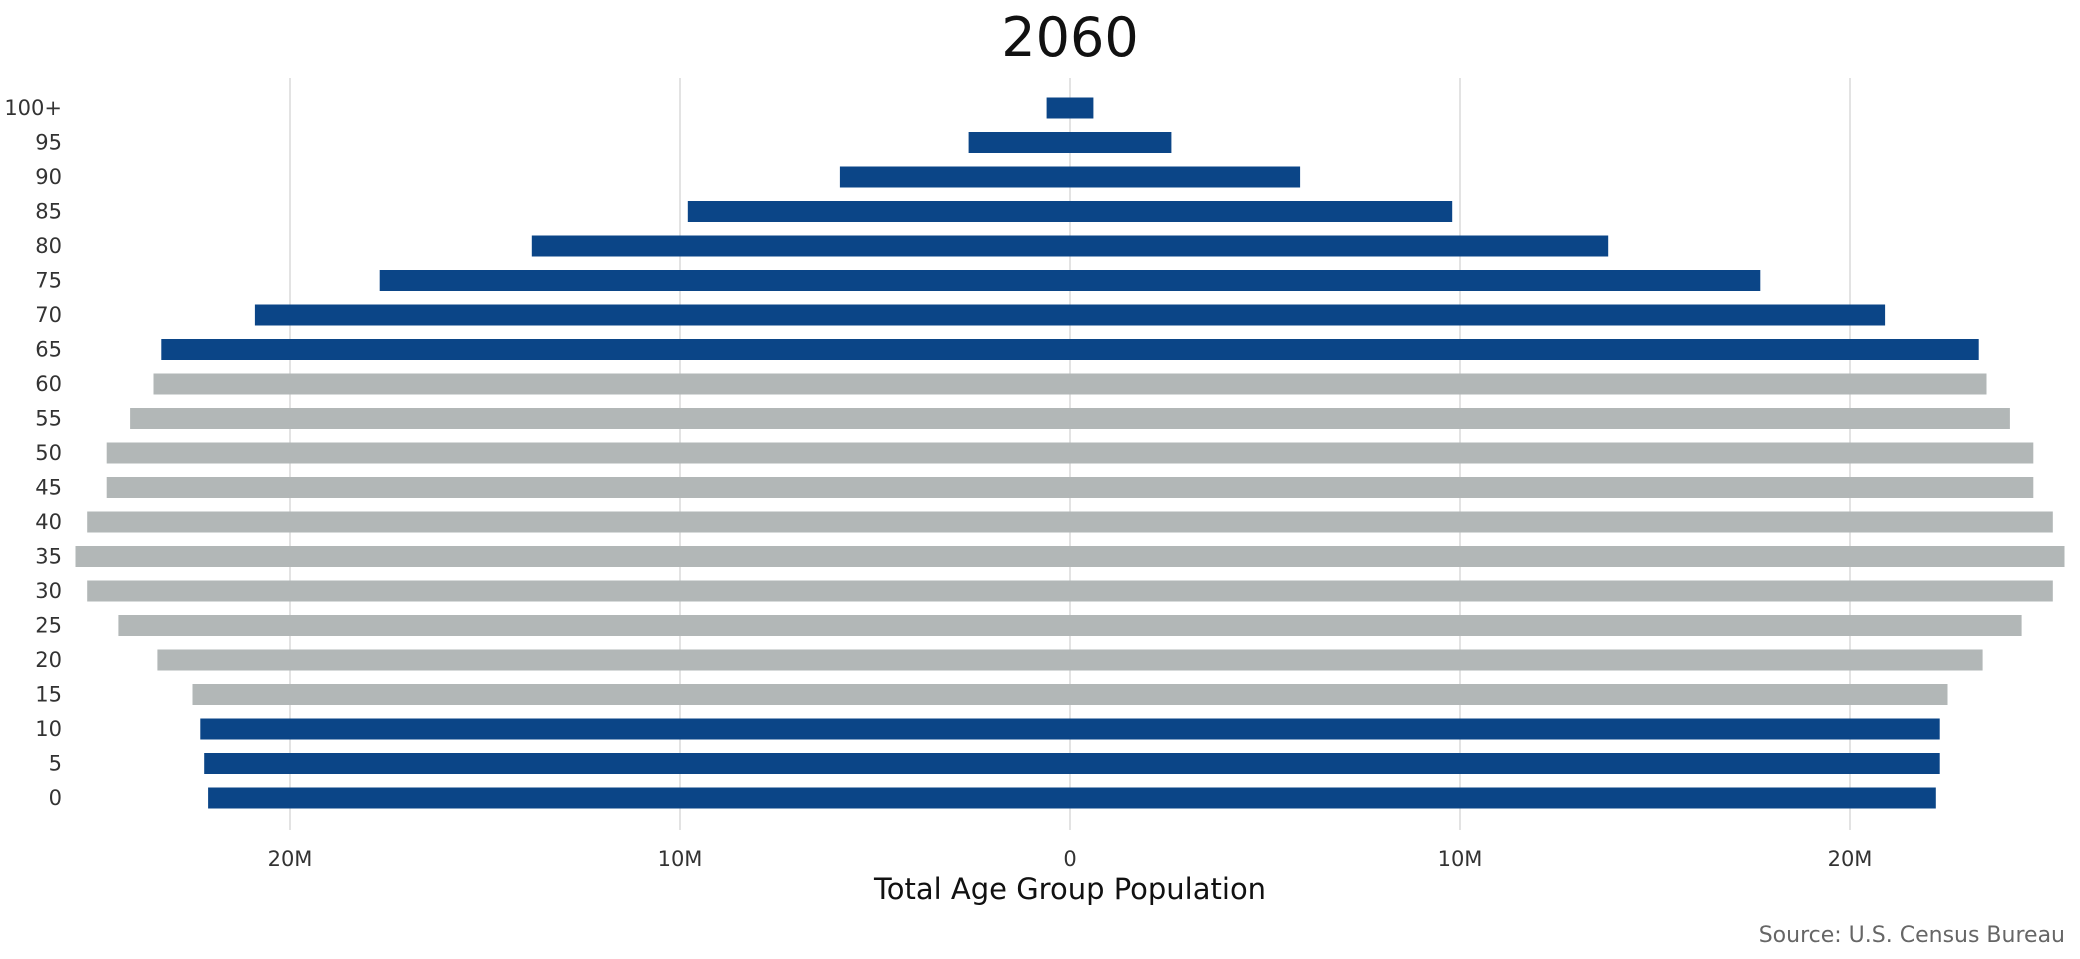 The width and height of the screenshot is (2080, 959). Describe the element at coordinates (48, 729) in the screenshot. I see `y-tick-label: 10` at that location.